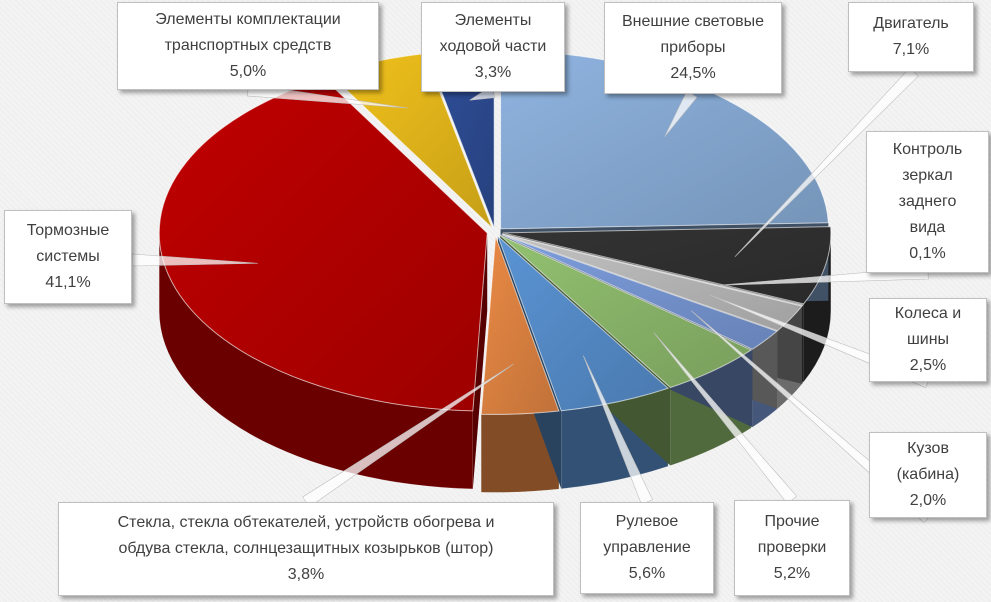 The image size is (991, 602). Describe the element at coordinates (792, 573) in the screenshot. I see `label-value: 5,2%` at that location.